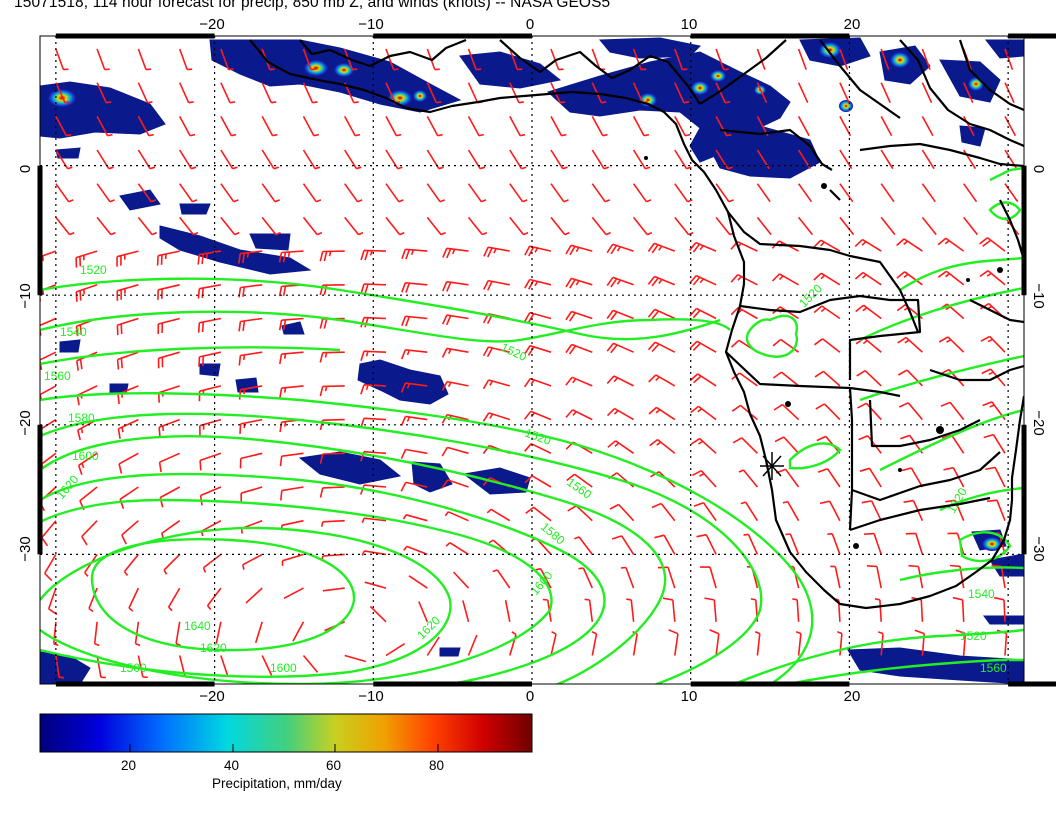 This screenshot has width=1056, height=816. What do you see at coordinates (57, 376) in the screenshot?
I see `contour-label: 1560` at bounding box center [57, 376].